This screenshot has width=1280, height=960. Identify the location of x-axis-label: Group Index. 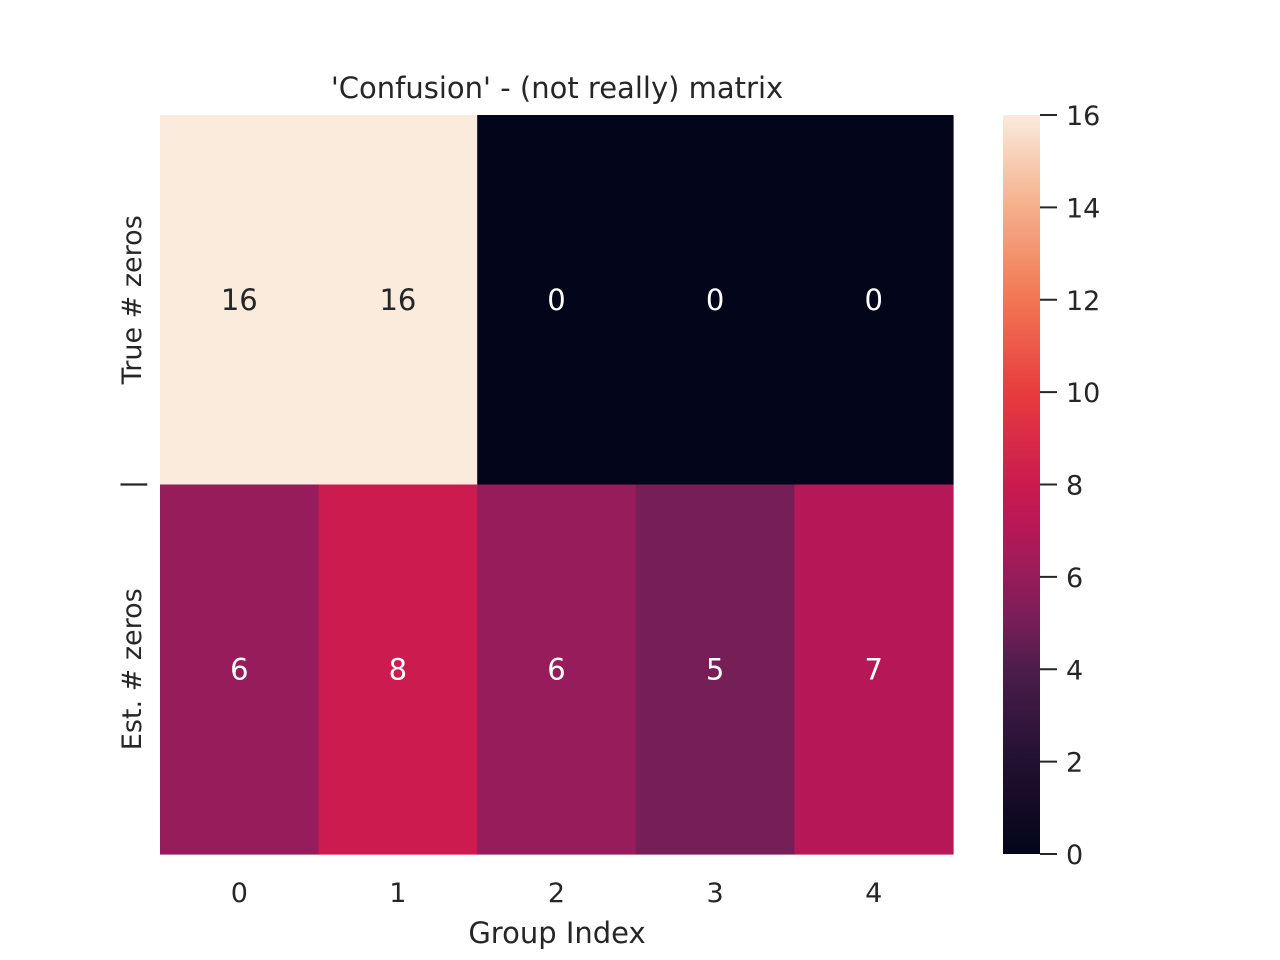
(556, 933).